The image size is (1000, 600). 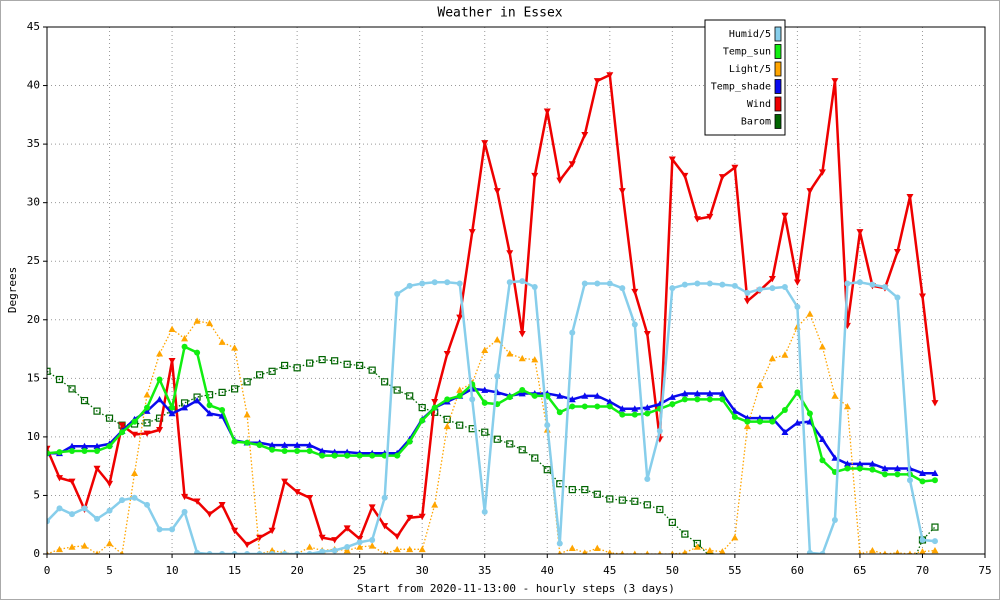 What do you see at coordinates (33, 26) in the screenshot?
I see `y-tick-label: 45` at bounding box center [33, 26].